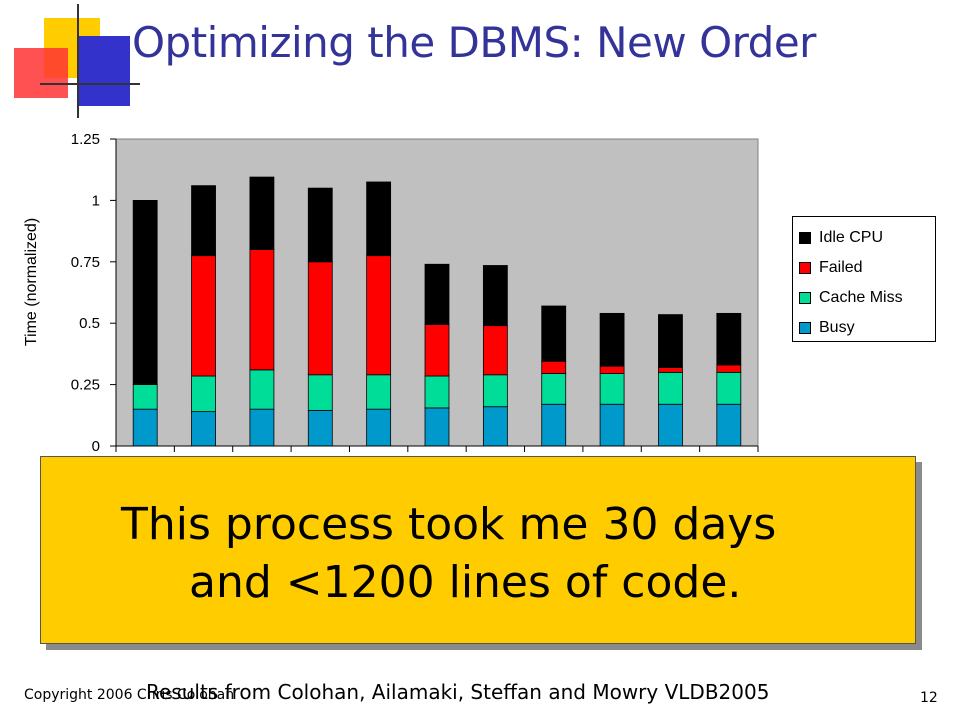  What do you see at coordinates (474, 42) in the screenshot?
I see `slide-title: Optimizing the DBMS: New Order` at bounding box center [474, 42].